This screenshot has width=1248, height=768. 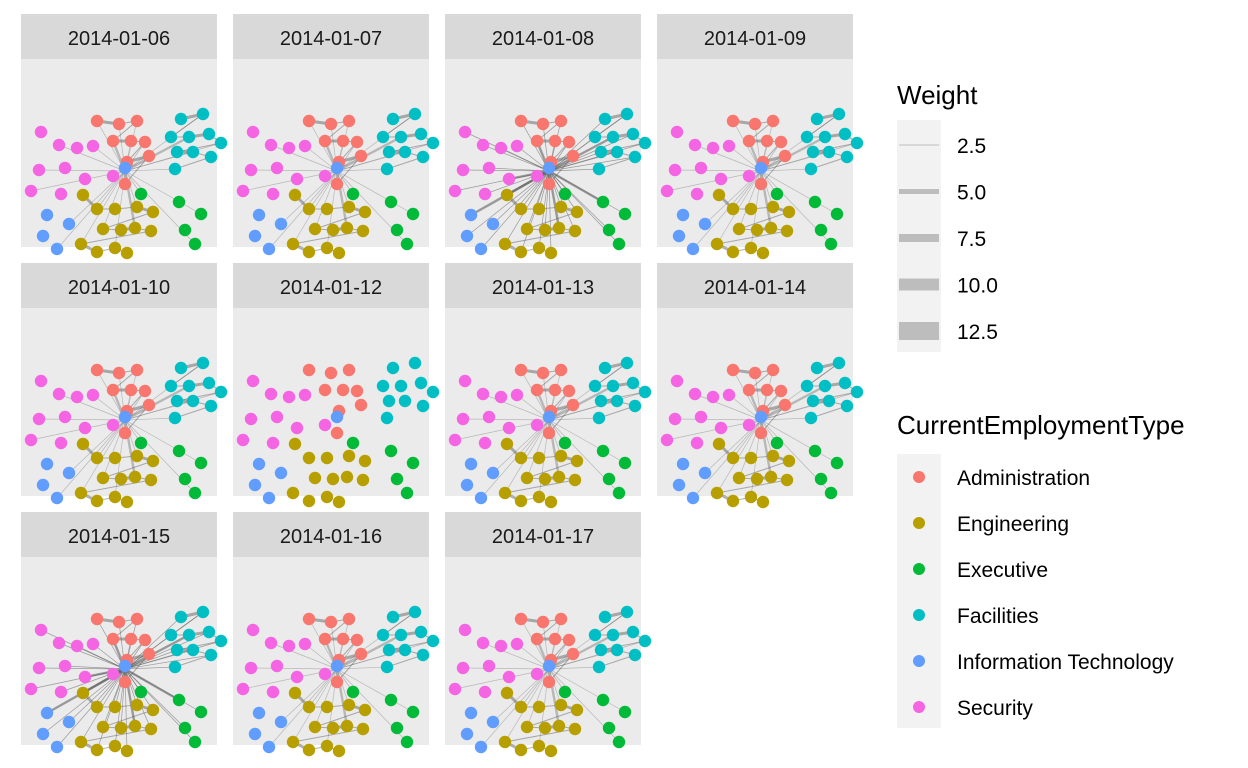 I want to click on facet-strip-label: 2014-01-10, so click(x=119, y=288).